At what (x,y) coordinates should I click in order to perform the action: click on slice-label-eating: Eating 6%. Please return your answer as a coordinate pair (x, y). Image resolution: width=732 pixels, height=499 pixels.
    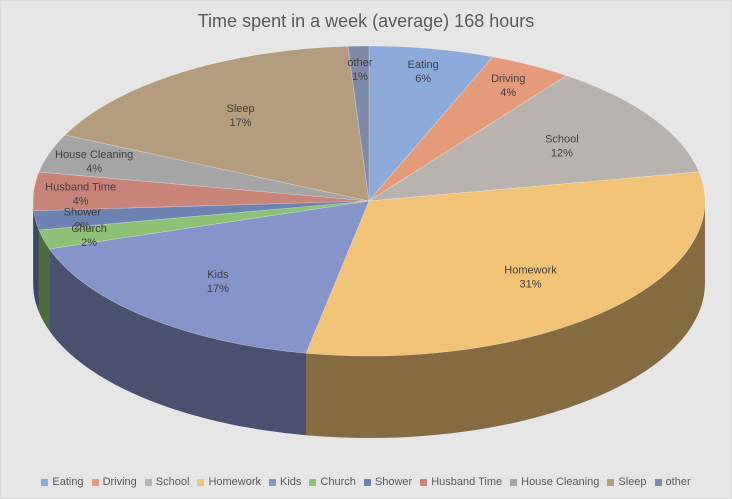
    Looking at the image, I should click on (423, 72).